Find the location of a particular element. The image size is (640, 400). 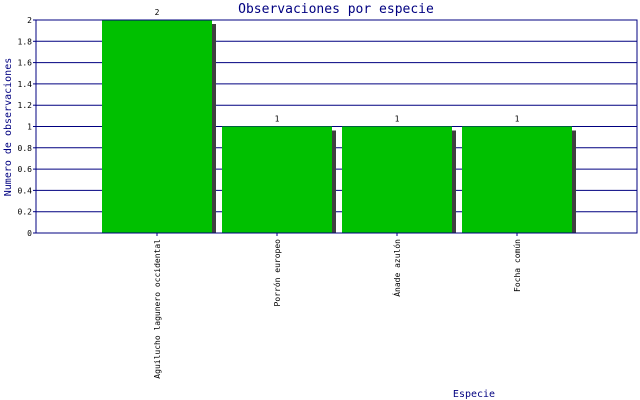

y-tick-label: 1 is located at coordinates (29, 127).